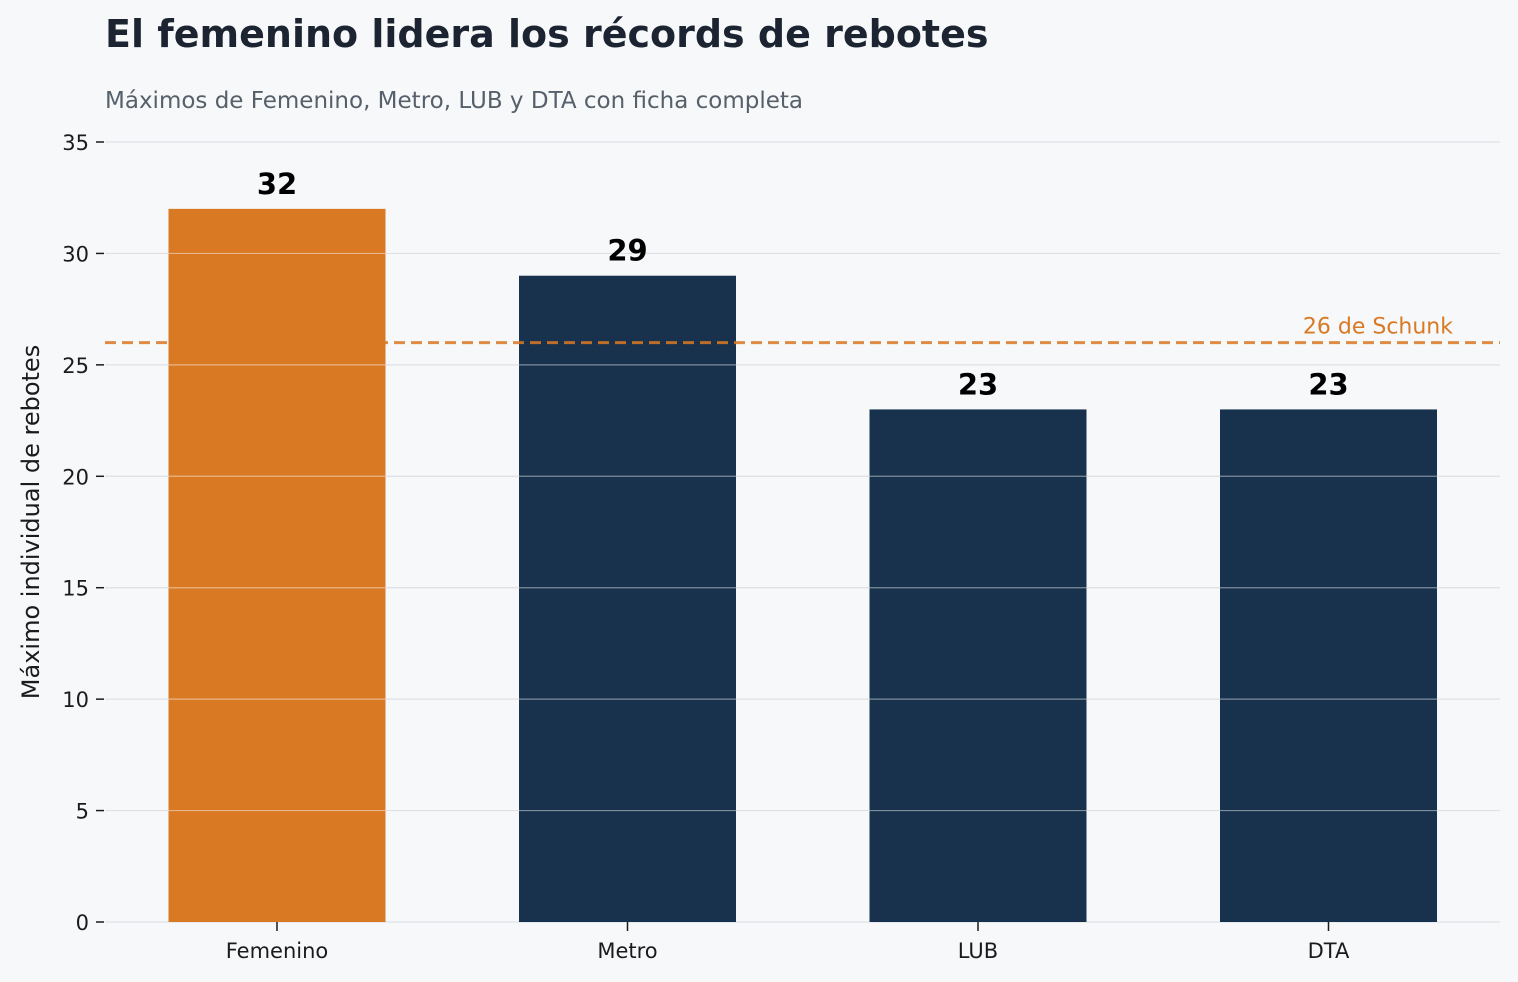 This screenshot has height=982, width=1518. What do you see at coordinates (627, 251) in the screenshot?
I see `bar-value-label: 29` at bounding box center [627, 251].